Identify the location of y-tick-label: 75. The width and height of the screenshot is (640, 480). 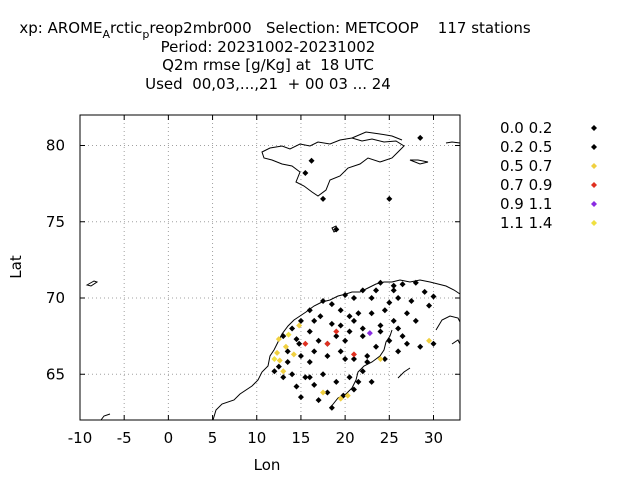
(55, 222).